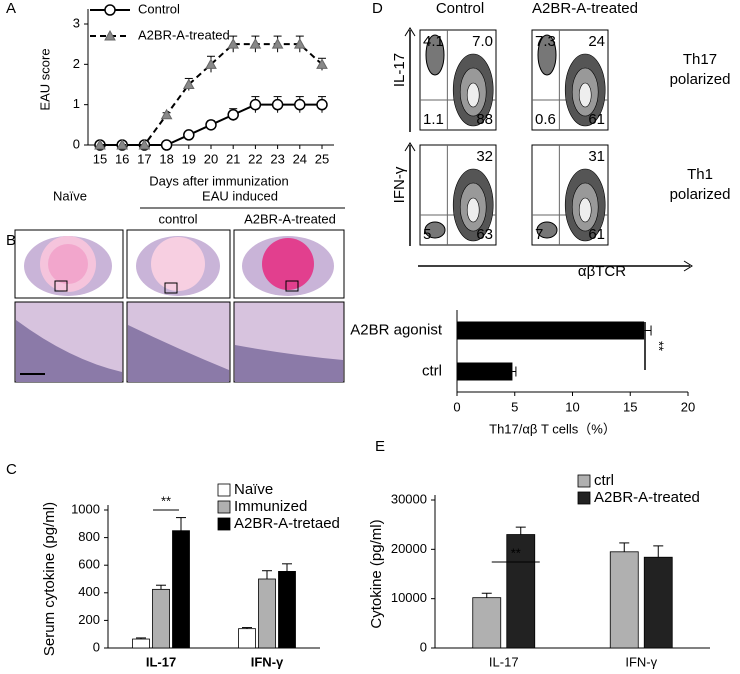 This screenshot has width=740, height=674. I want to click on quadrant-percent: 32, so click(484, 156).